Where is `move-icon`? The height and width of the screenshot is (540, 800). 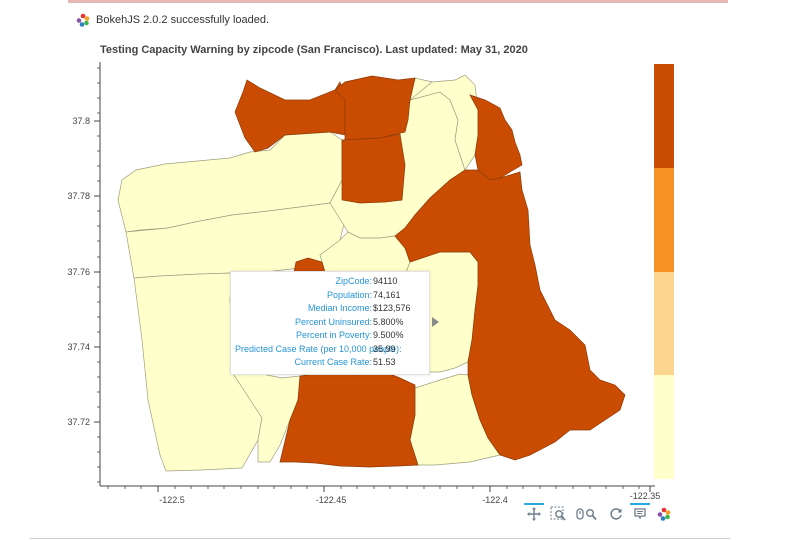
move-icon is located at coordinates (534, 514).